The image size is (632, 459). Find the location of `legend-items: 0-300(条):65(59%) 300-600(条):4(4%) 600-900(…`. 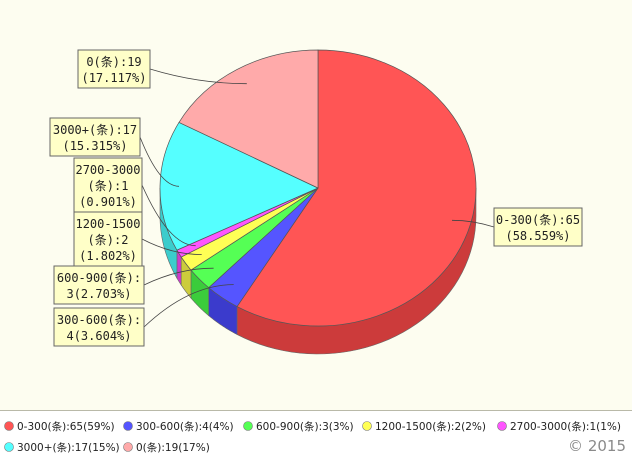

legend-items: 0-300(条):65(59%) 300-600(条):4(4%) 600-900(… is located at coordinates (312, 437).